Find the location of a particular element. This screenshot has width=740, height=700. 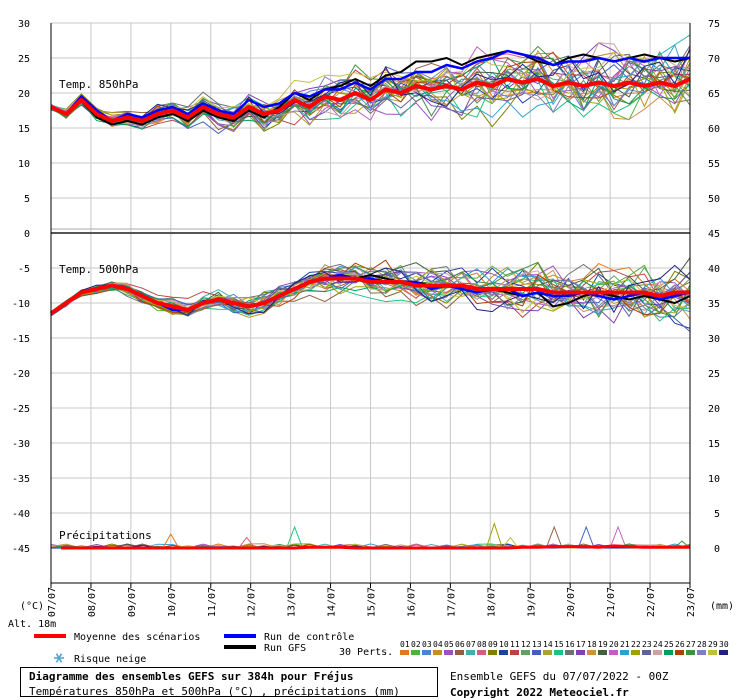

left-tick-label: -10 is located at coordinates (21, 304).